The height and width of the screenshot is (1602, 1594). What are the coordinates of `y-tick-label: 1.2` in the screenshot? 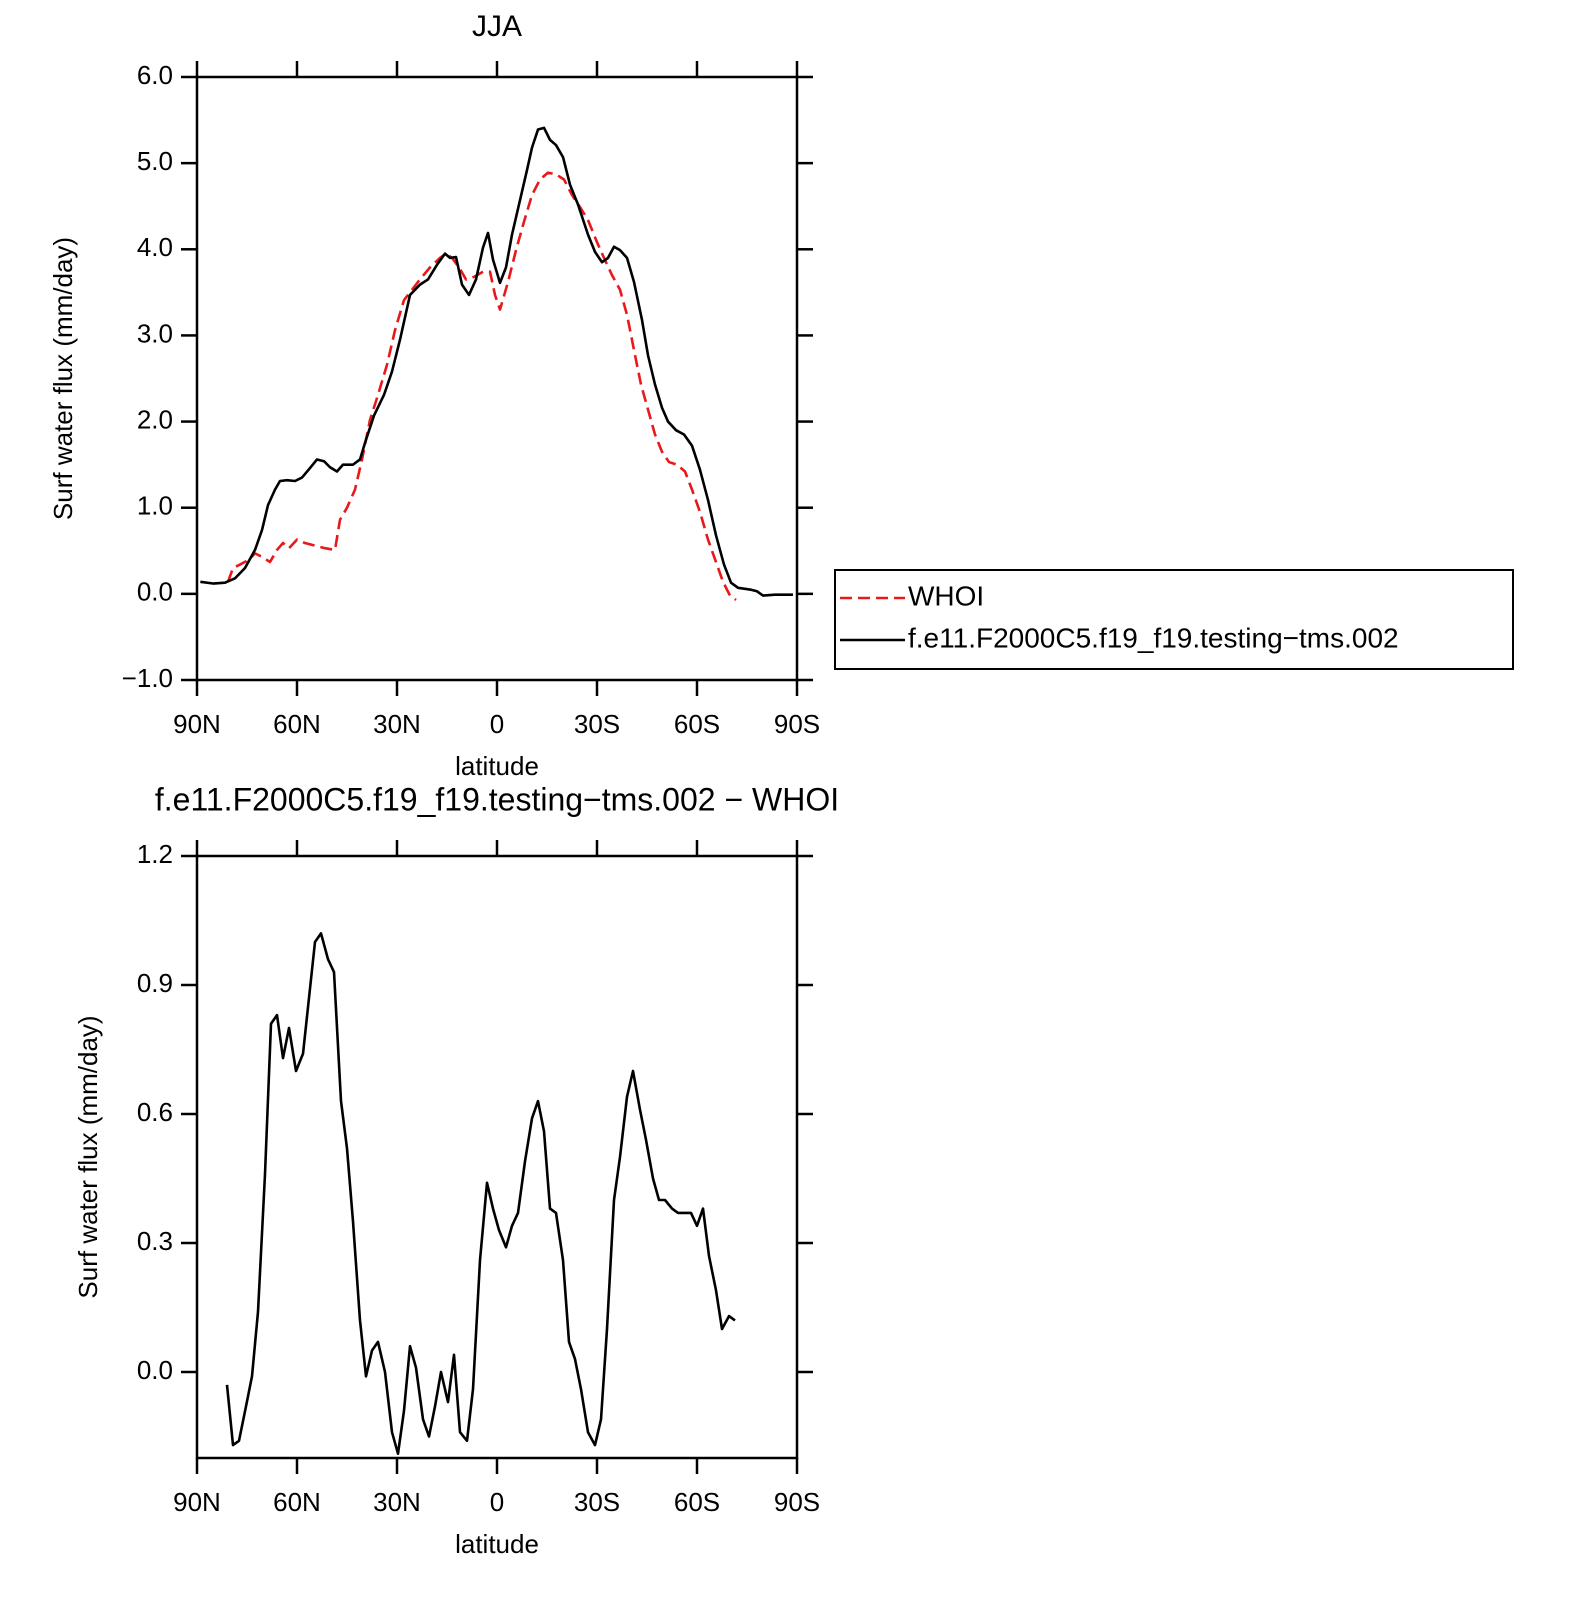 It's located at (155, 854).